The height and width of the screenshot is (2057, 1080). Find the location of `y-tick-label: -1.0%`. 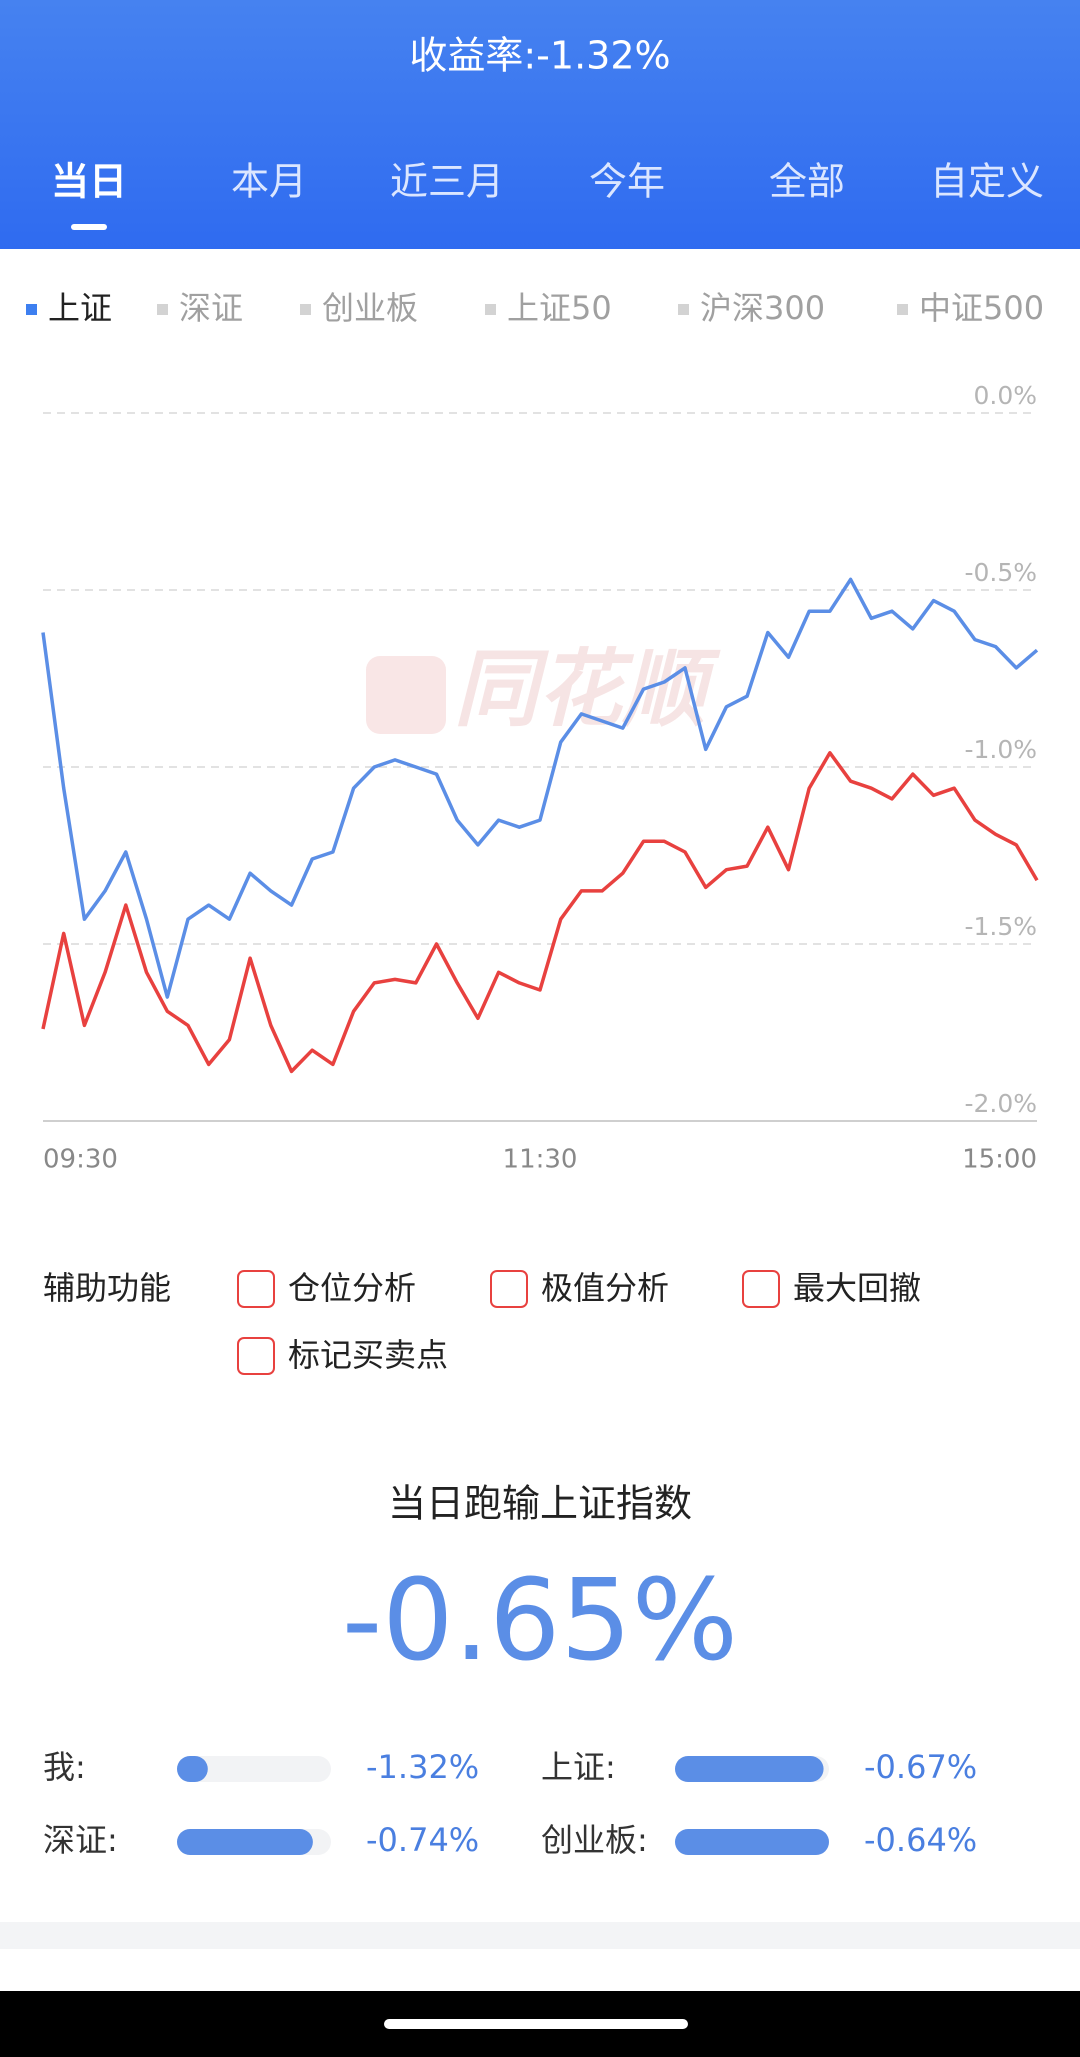

y-tick-label: -1.0% is located at coordinates (1000, 749).